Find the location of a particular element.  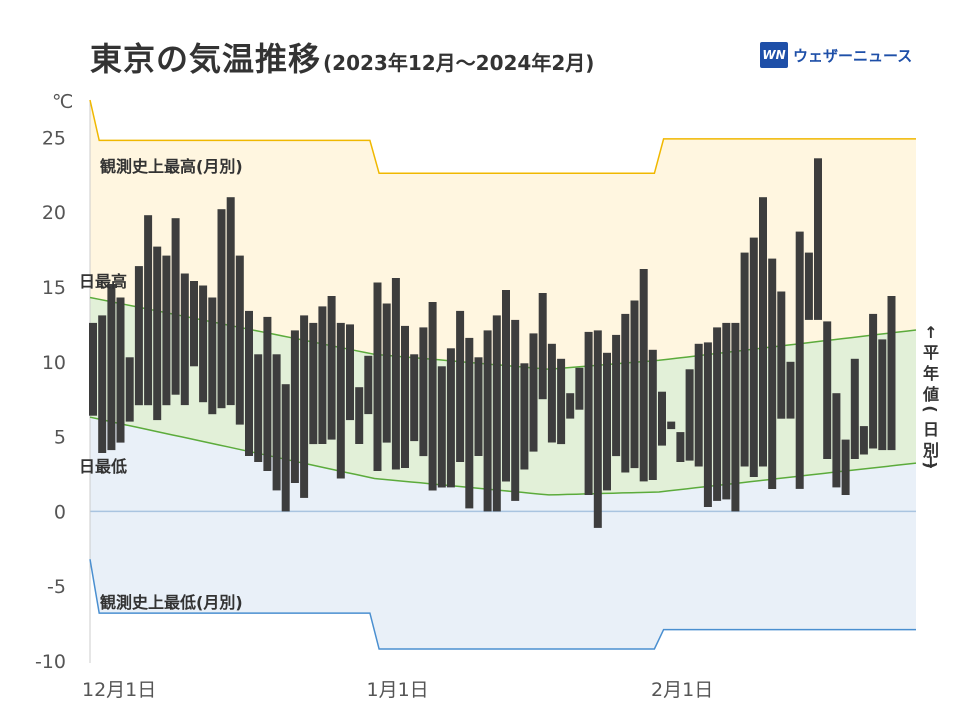

normal-label-char: 値 is located at coordinates (930, 394).